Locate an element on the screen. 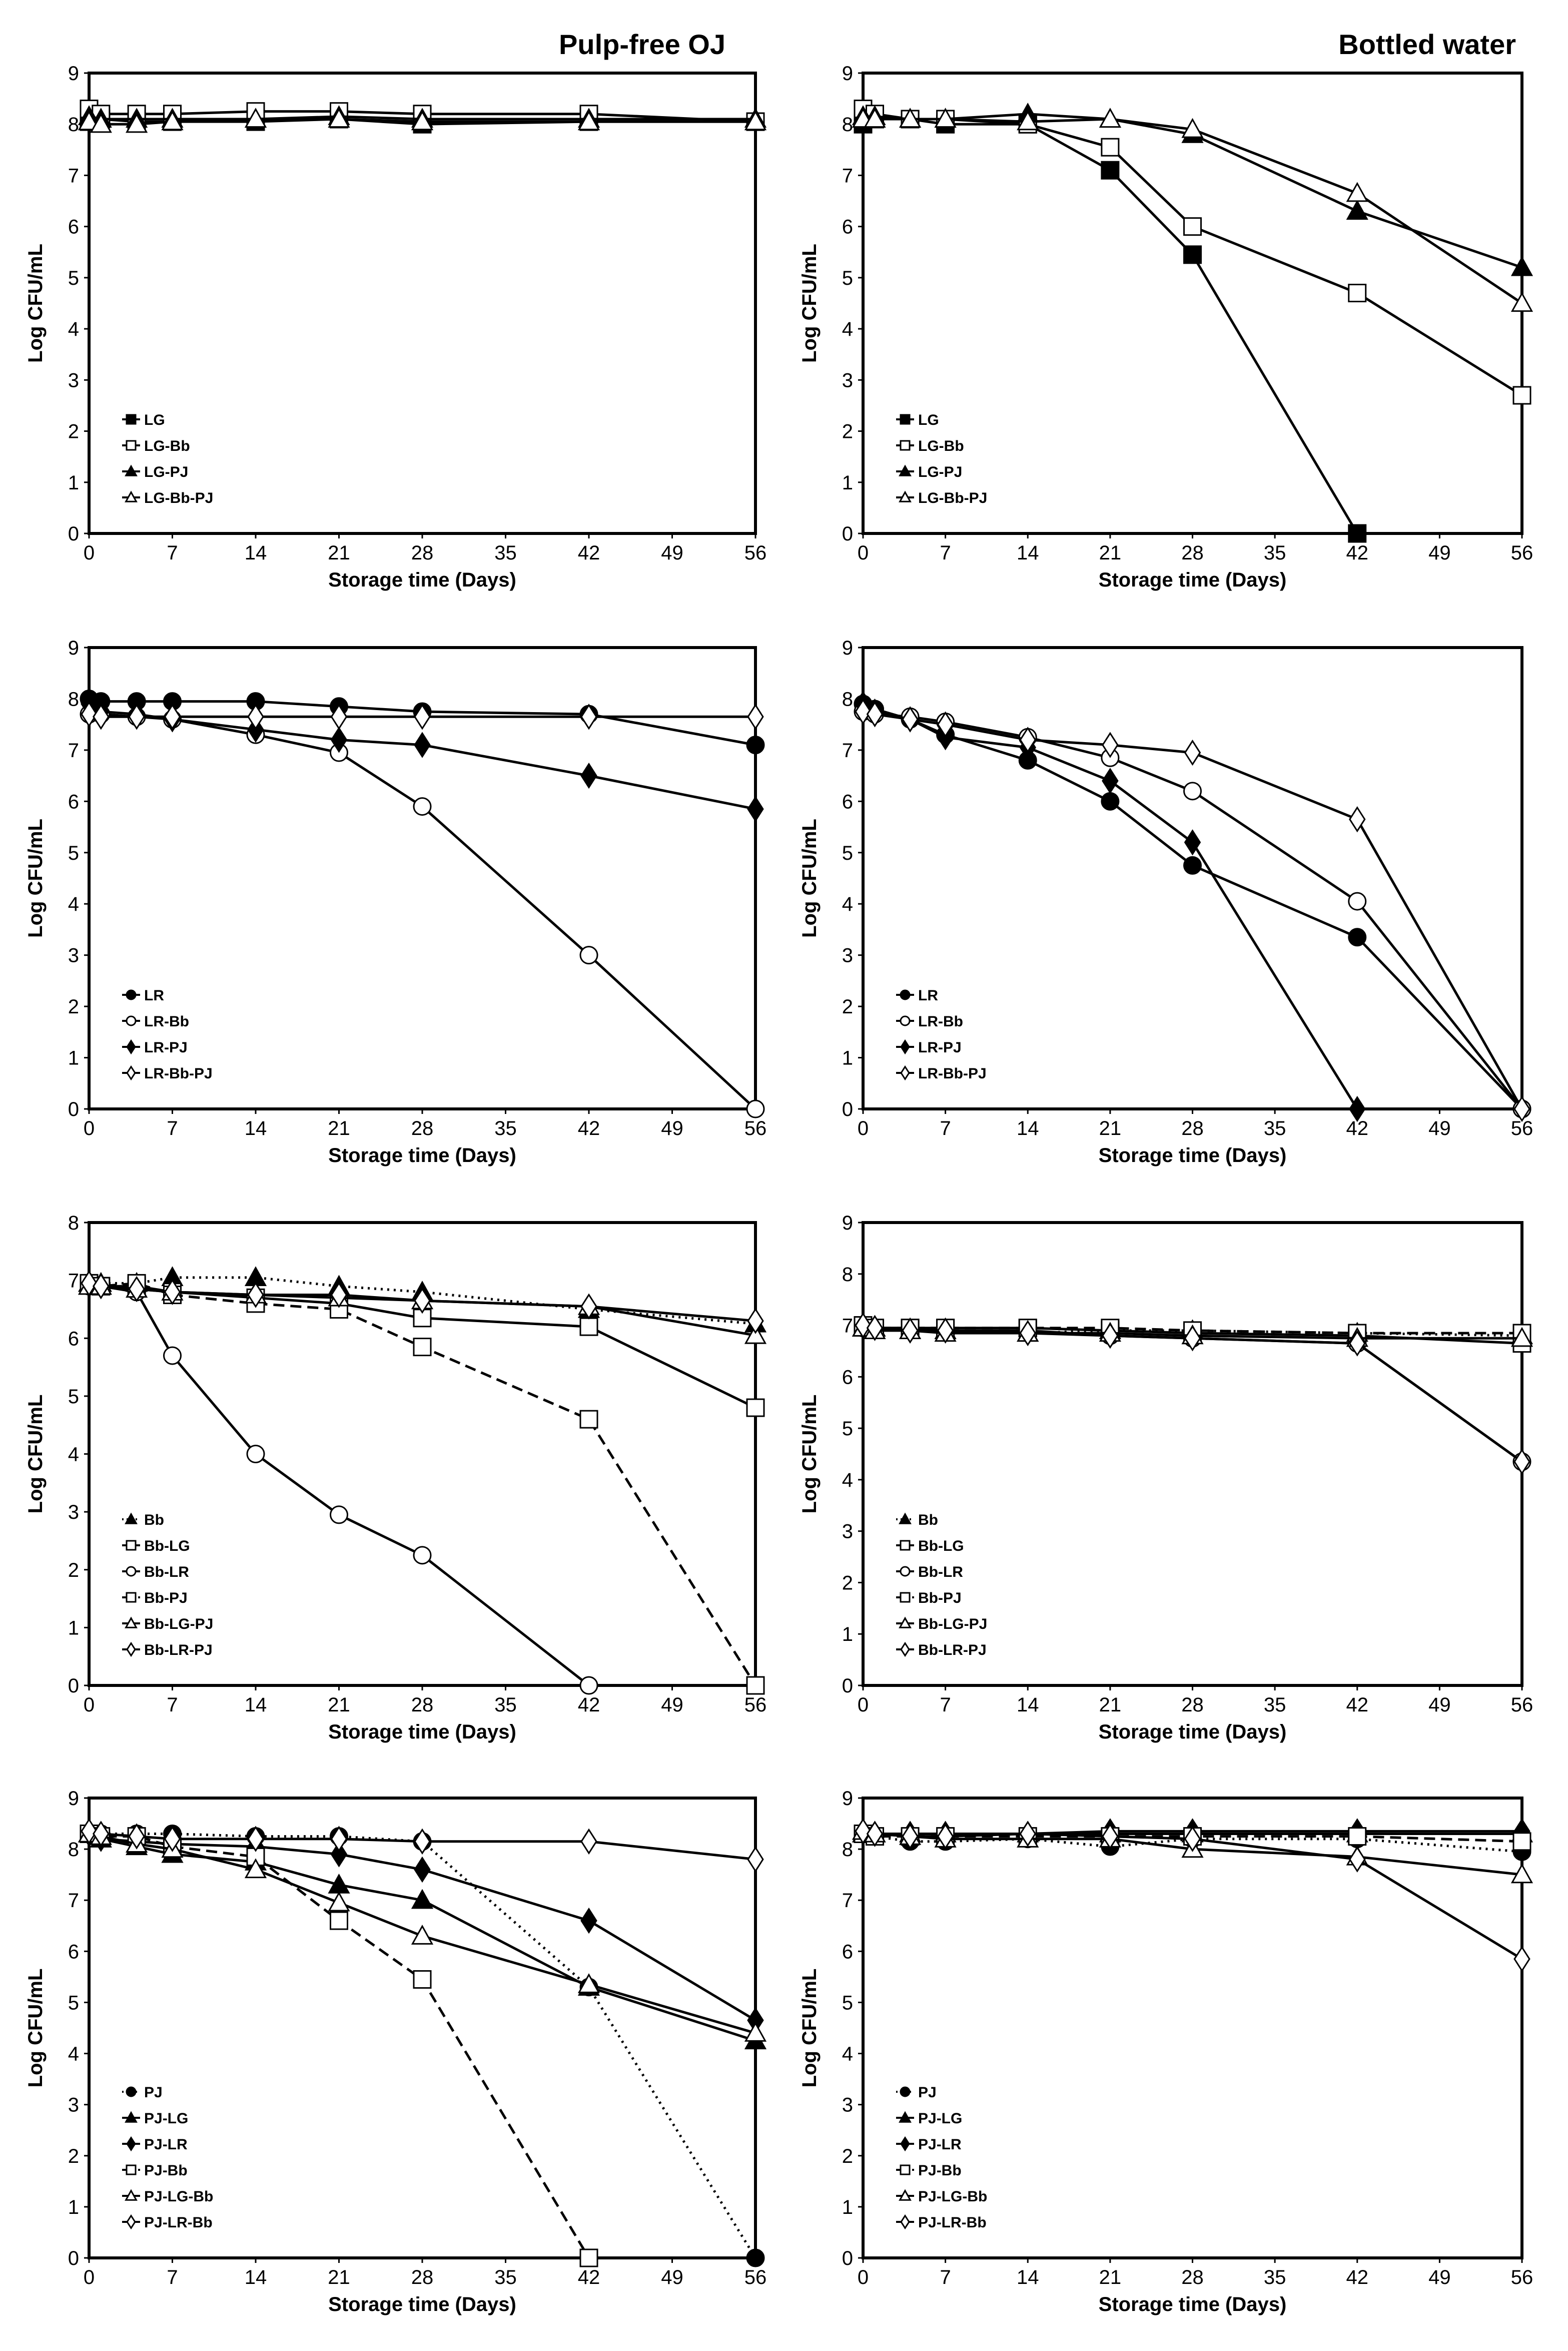 Image resolution: width=1568 pixels, height=2351 pixels. series-line is located at coordinates (1193, 910).